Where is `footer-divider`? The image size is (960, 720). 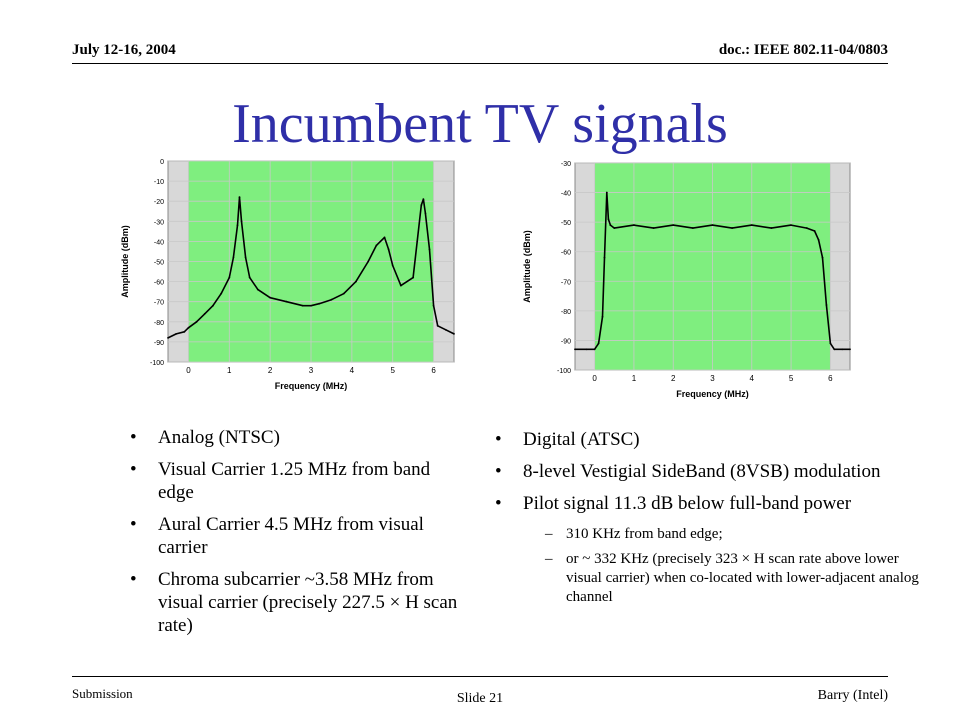
footer-divider is located at coordinates (480, 676).